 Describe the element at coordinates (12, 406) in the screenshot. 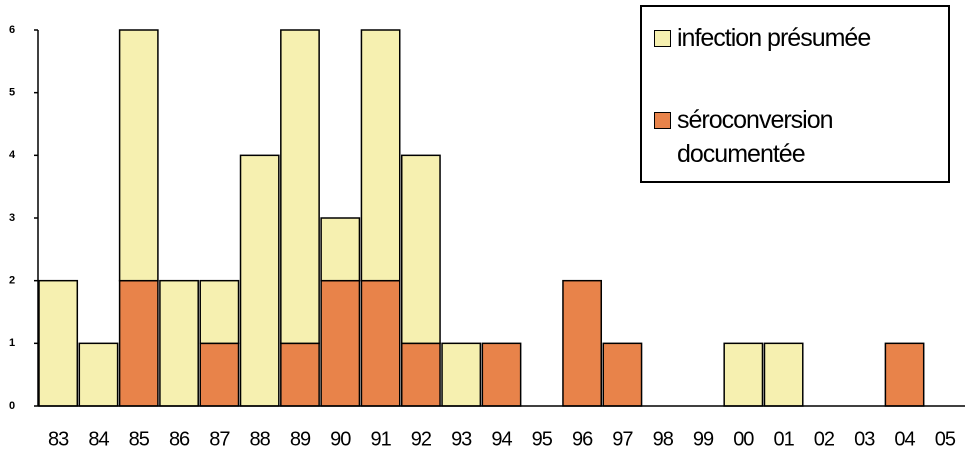

I see `y-tick-label: 0` at that location.